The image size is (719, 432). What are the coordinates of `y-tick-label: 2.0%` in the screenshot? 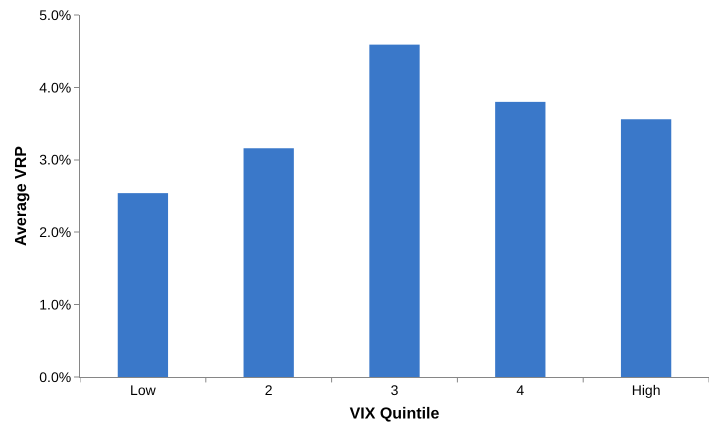 It's located at (55, 232).